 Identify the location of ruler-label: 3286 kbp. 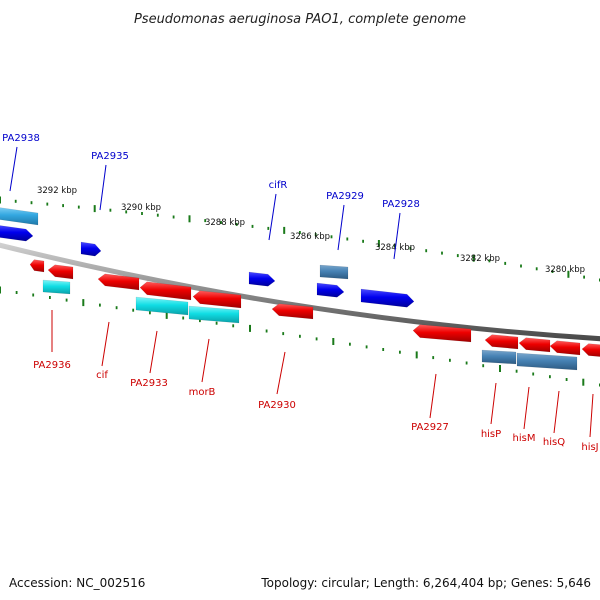
(310, 237).